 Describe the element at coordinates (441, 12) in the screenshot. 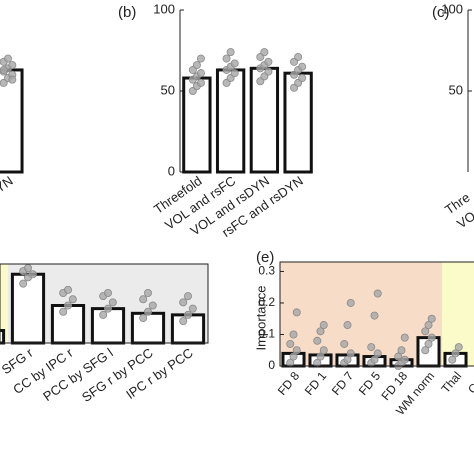

I see `panel-label: (c)` at that location.